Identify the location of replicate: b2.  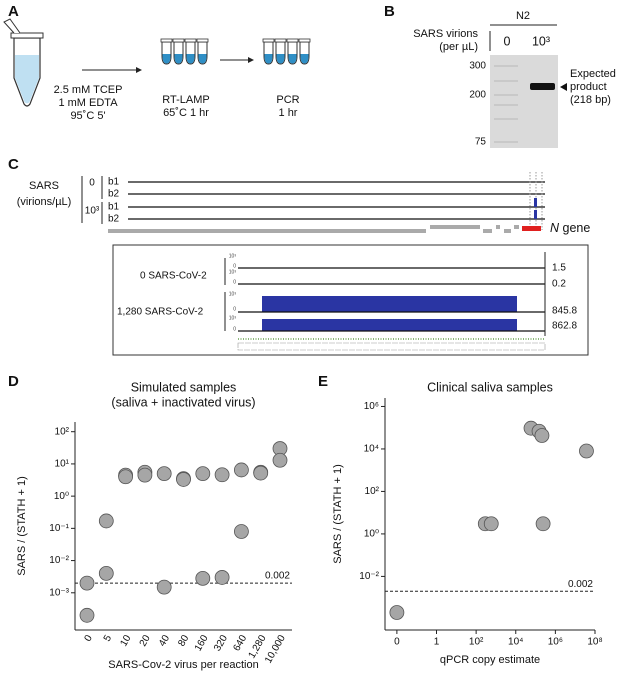
(114, 219).